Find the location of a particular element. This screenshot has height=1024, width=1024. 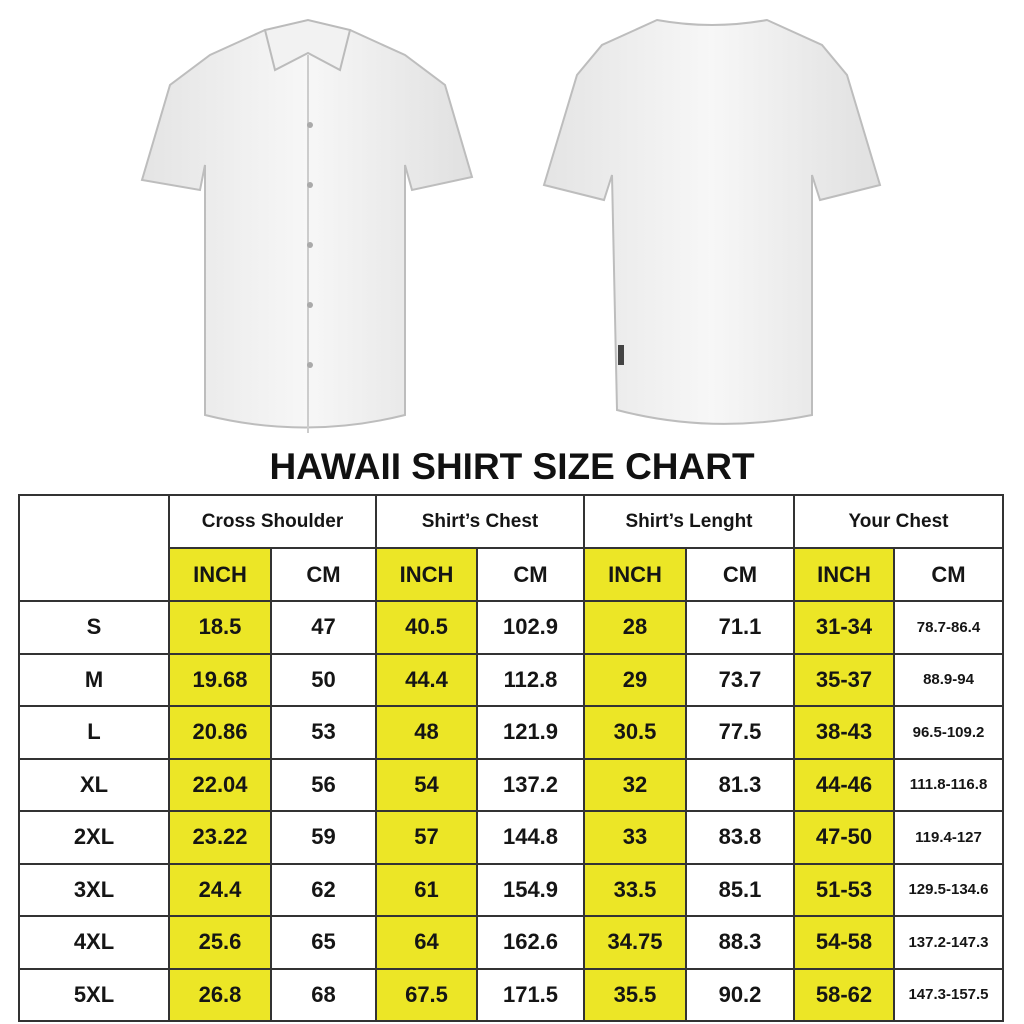

cm-value: 68 is located at coordinates (323, 994).